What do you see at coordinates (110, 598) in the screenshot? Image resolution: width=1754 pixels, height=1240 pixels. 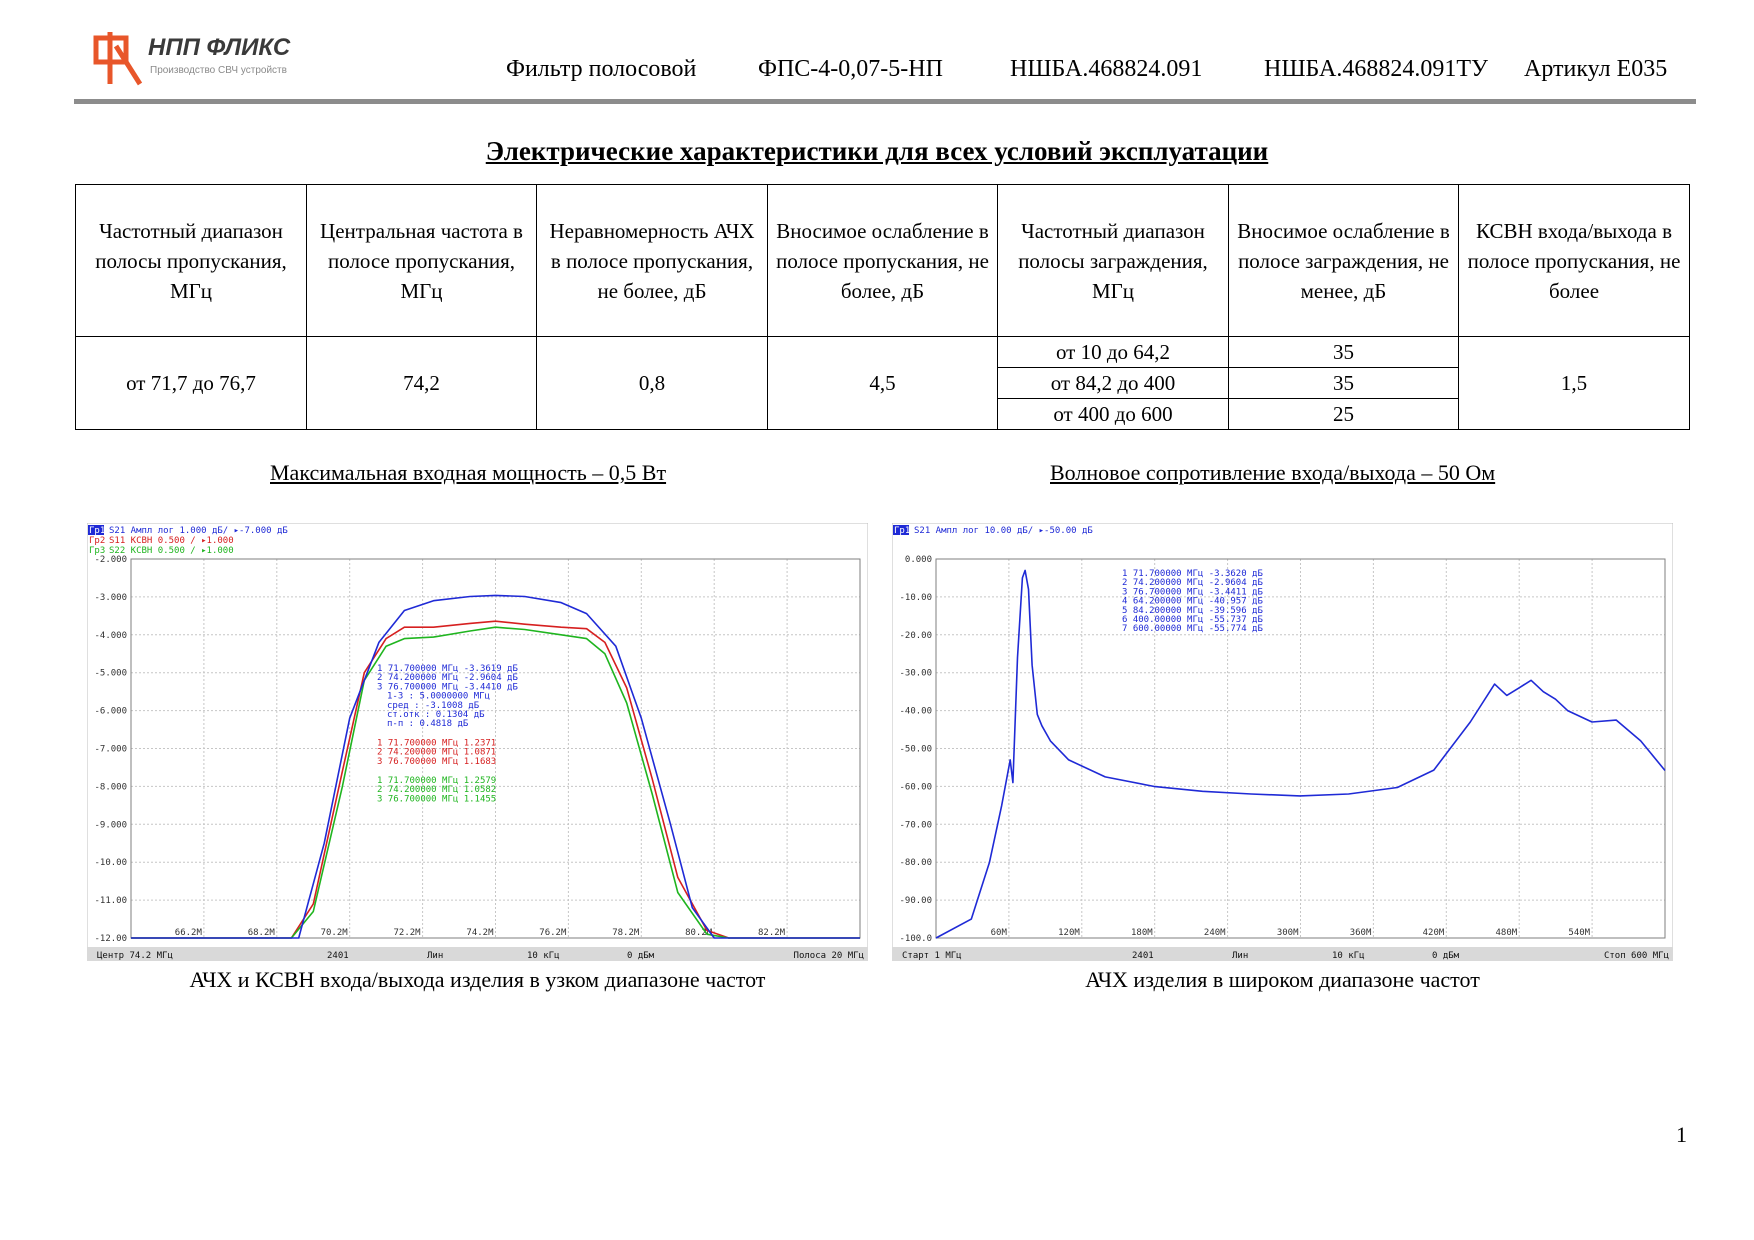 I see `y-tick-label: -3.000` at bounding box center [110, 598].